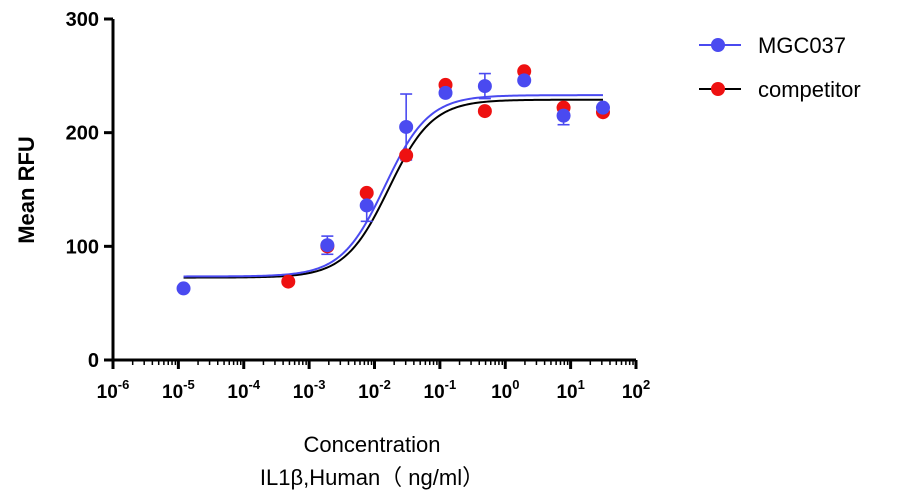 The image size is (898, 501). What do you see at coordinates (570, 390) in the screenshot?
I see `x-tick-label: 10¹` at bounding box center [570, 390].